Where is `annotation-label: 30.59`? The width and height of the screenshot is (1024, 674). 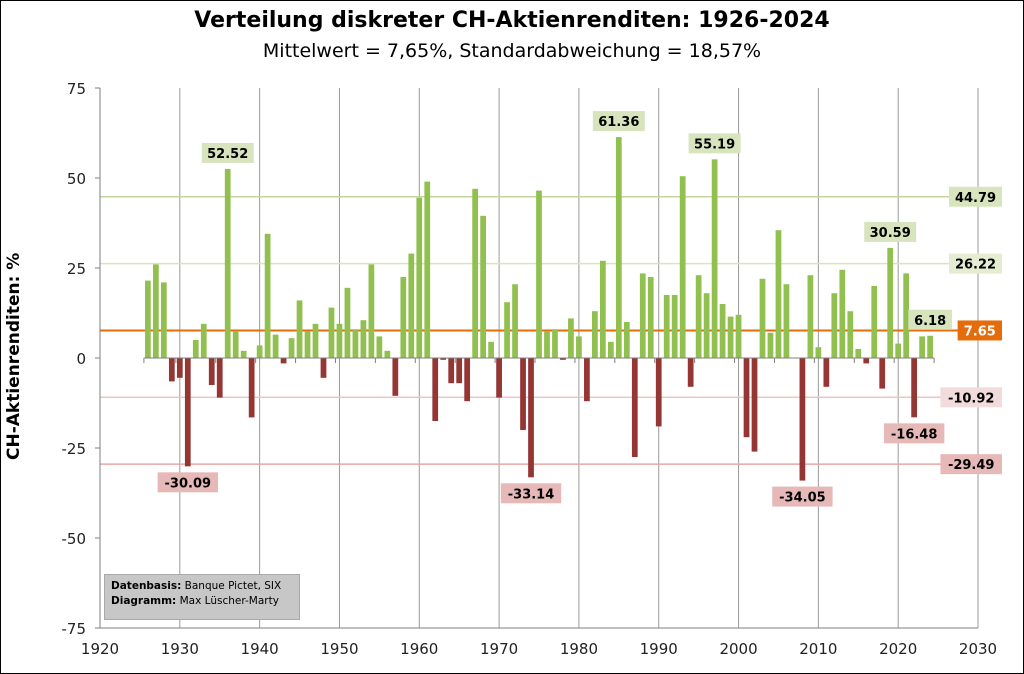
annotation-label: 30.59 is located at coordinates (890, 233).